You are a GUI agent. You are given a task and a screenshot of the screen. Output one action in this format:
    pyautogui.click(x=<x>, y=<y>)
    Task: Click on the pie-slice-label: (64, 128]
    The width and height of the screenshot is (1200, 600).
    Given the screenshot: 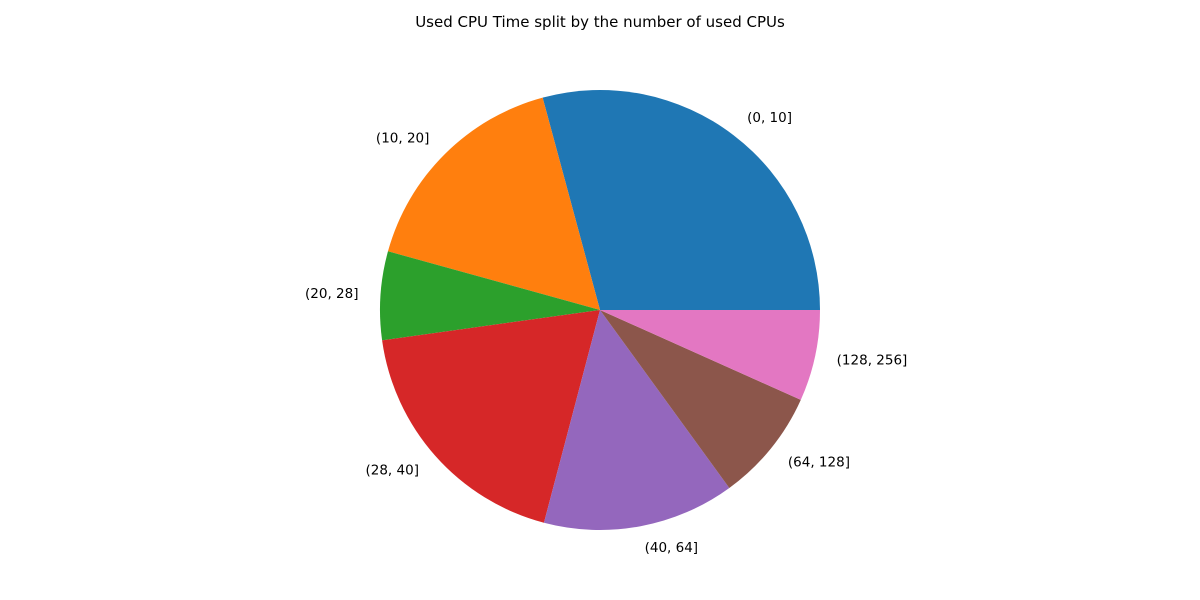 What is the action you would take?
    pyautogui.click(x=819, y=462)
    